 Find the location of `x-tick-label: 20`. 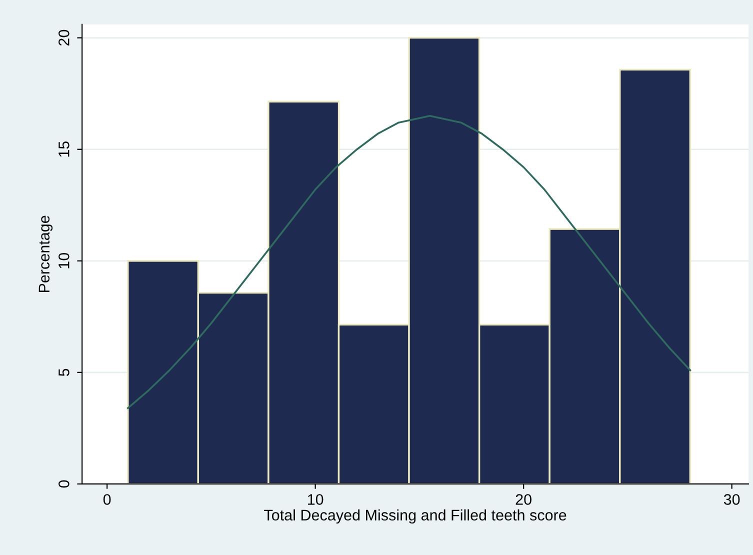

x-tick-label: 20 is located at coordinates (524, 499).